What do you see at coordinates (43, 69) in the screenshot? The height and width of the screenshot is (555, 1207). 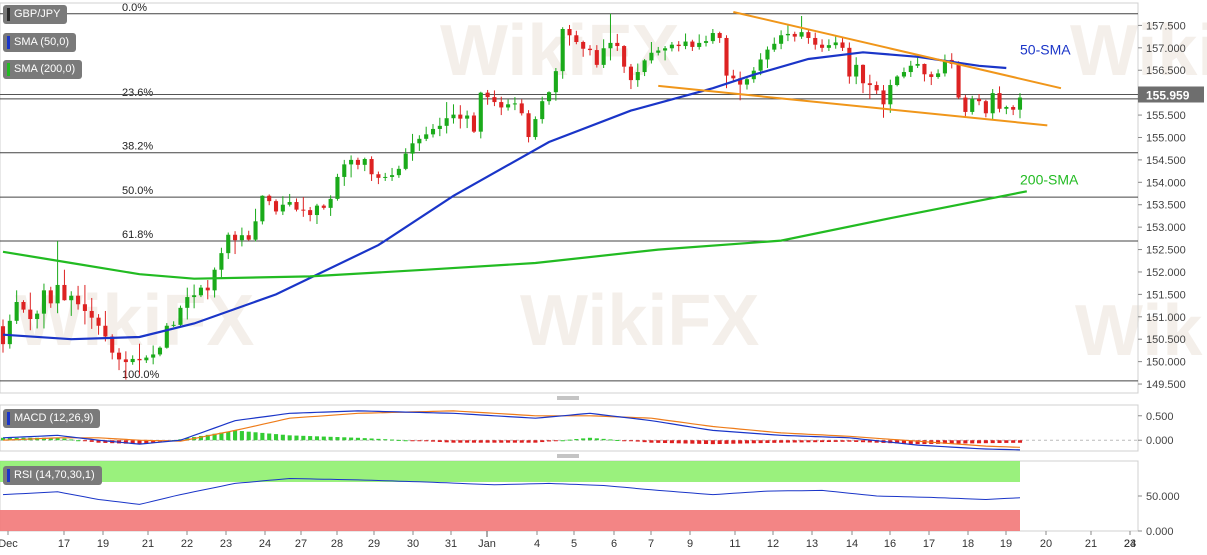 I see `sma200-legend: SMA (200,0)` at bounding box center [43, 69].